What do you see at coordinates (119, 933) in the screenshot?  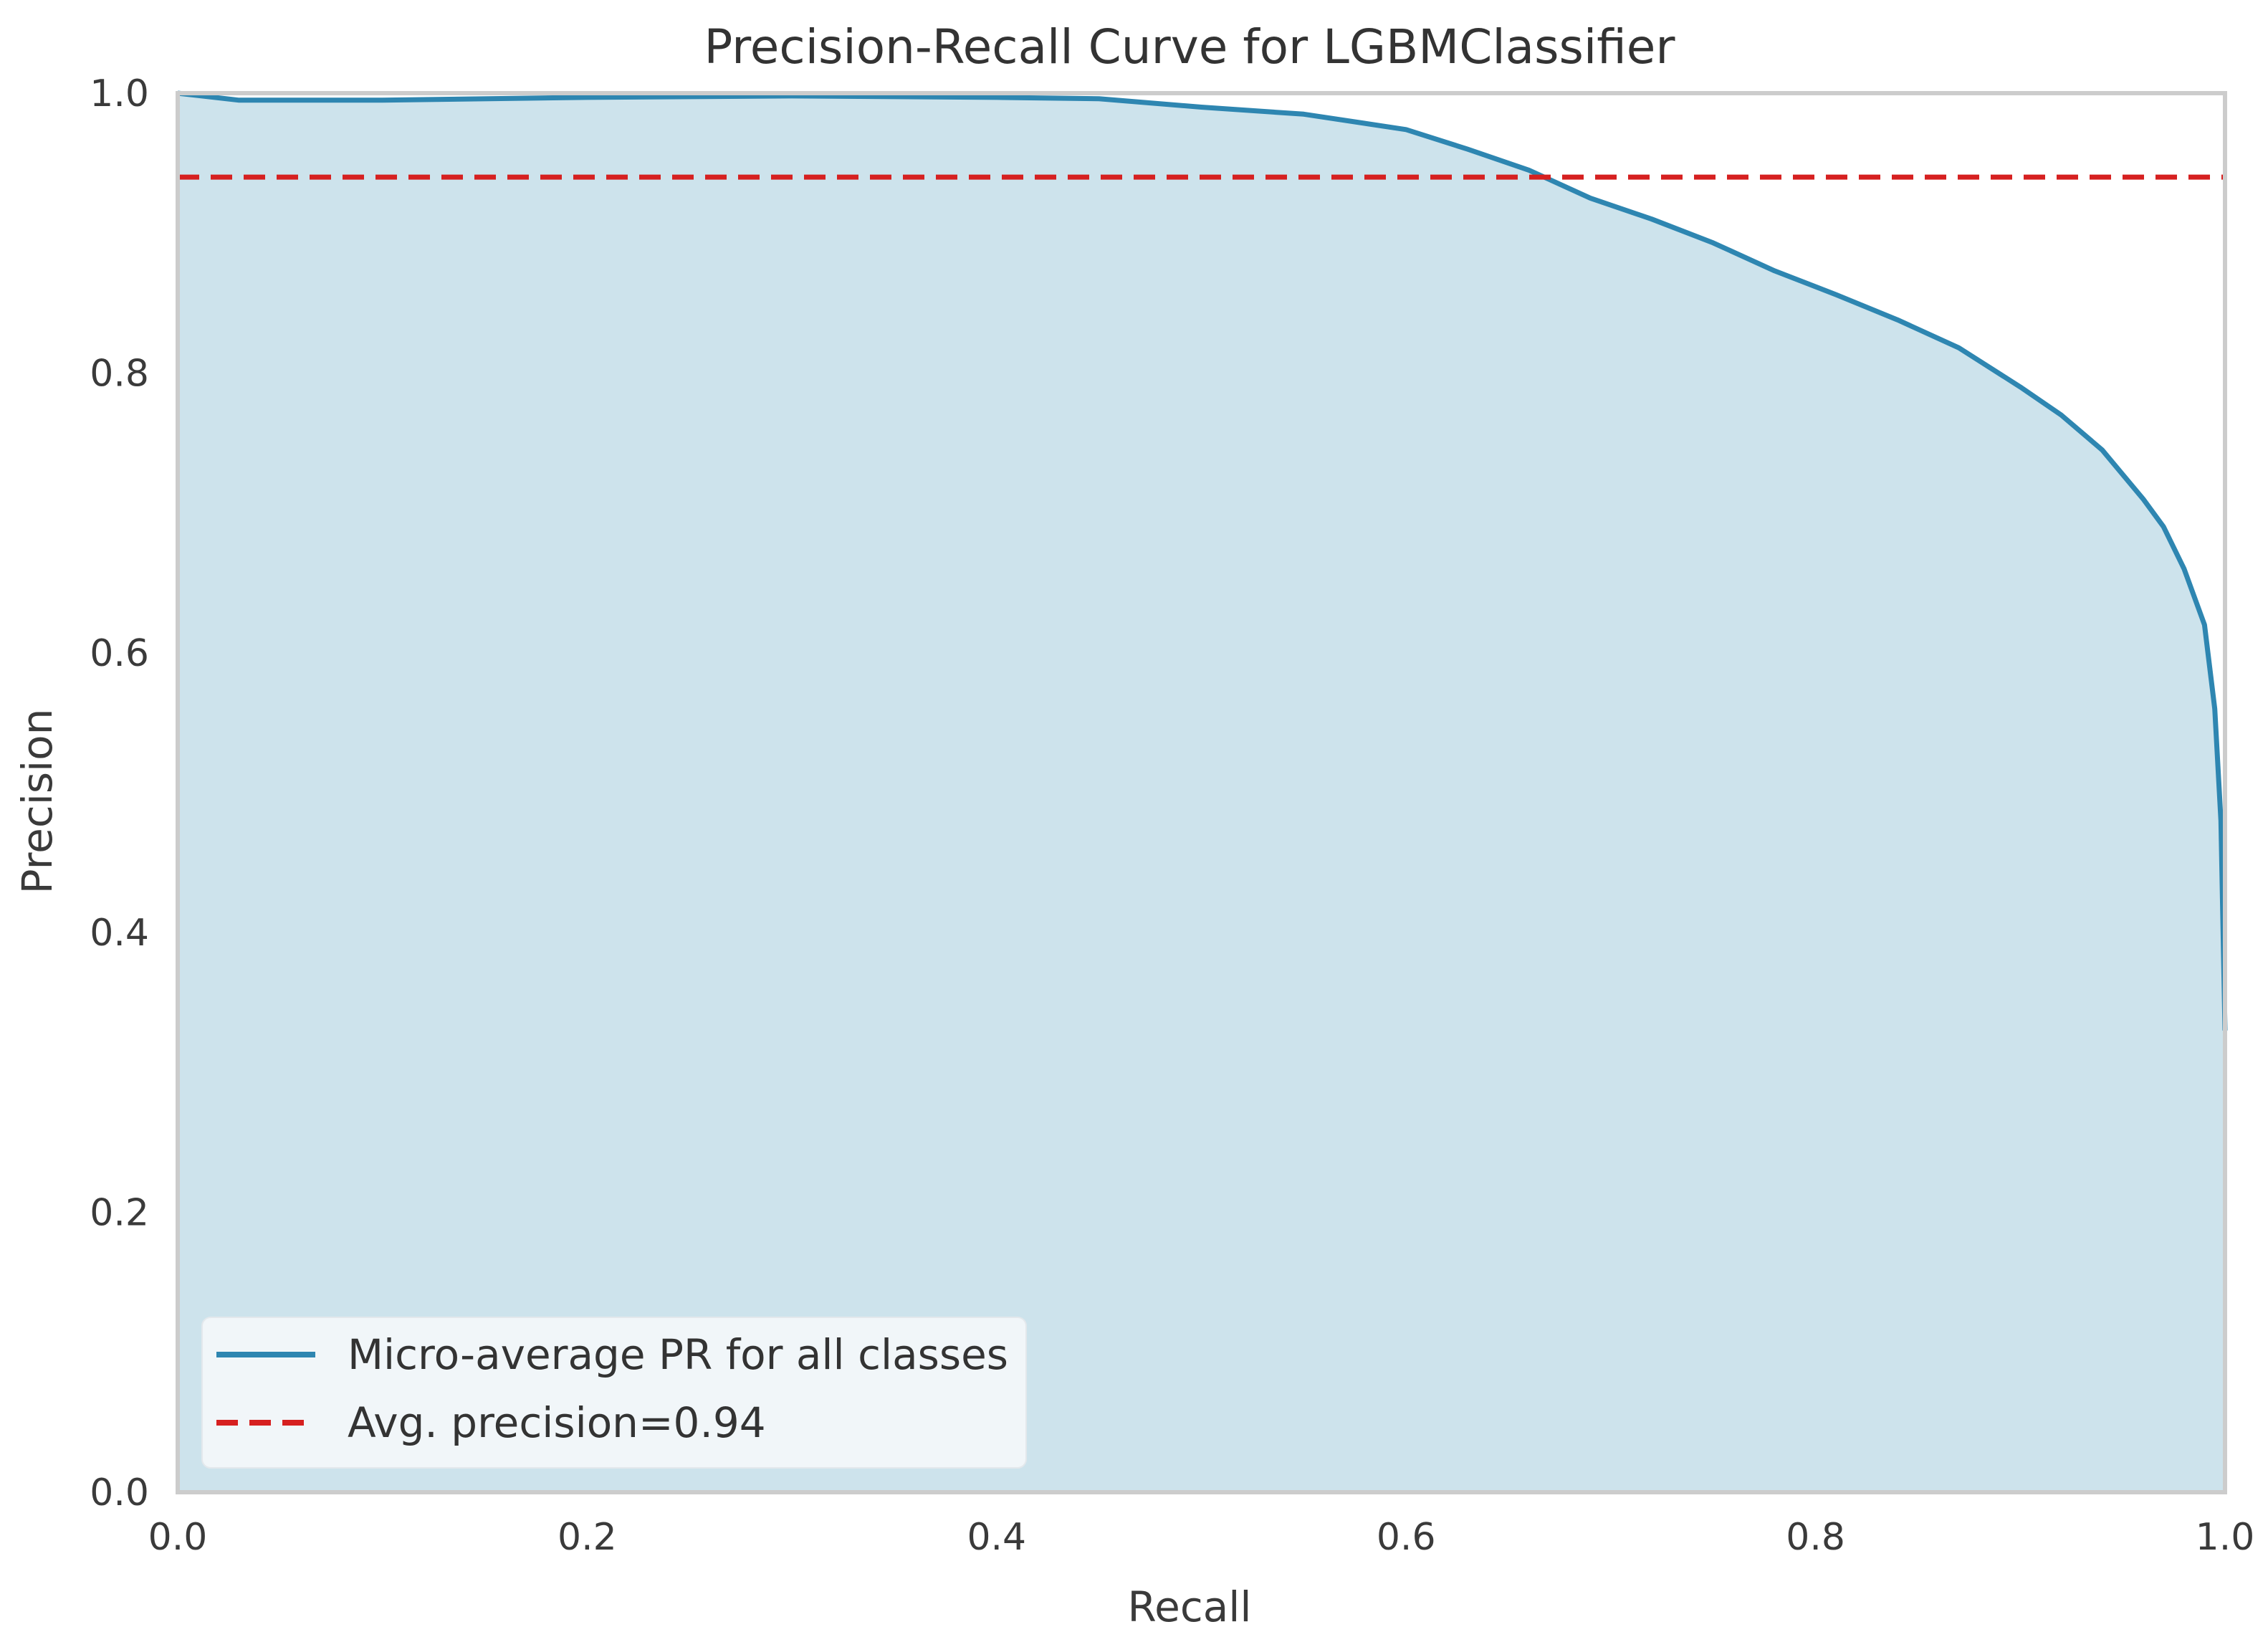 I see `y-tick-label: 0.4` at bounding box center [119, 933].